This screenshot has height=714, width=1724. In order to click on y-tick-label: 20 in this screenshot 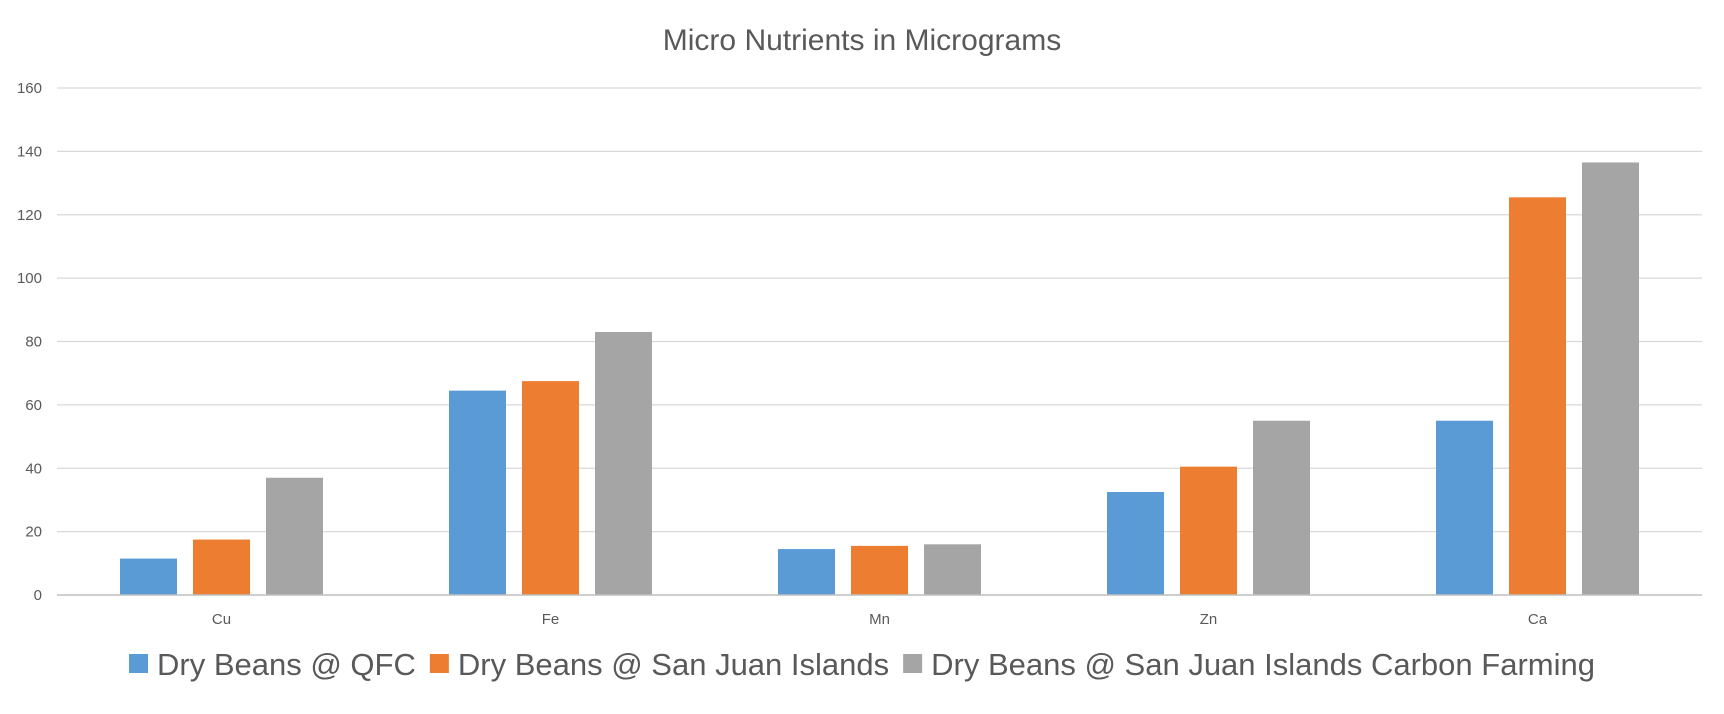, I will do `click(33, 532)`.